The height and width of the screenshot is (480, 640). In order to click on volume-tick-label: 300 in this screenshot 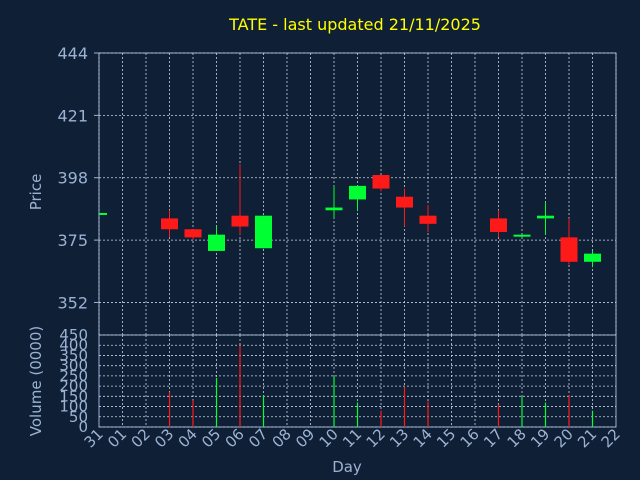, I will do `click(73, 366)`.